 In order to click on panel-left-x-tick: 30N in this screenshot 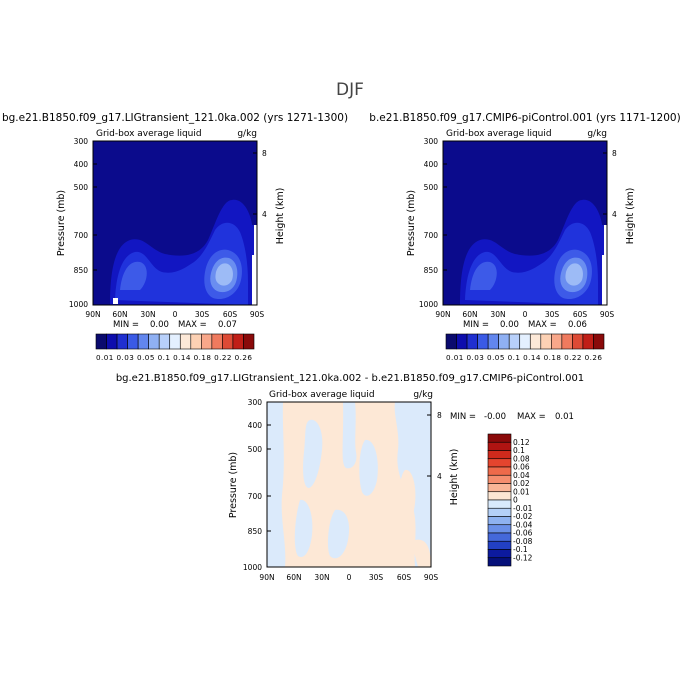, I will do `click(147, 314)`.